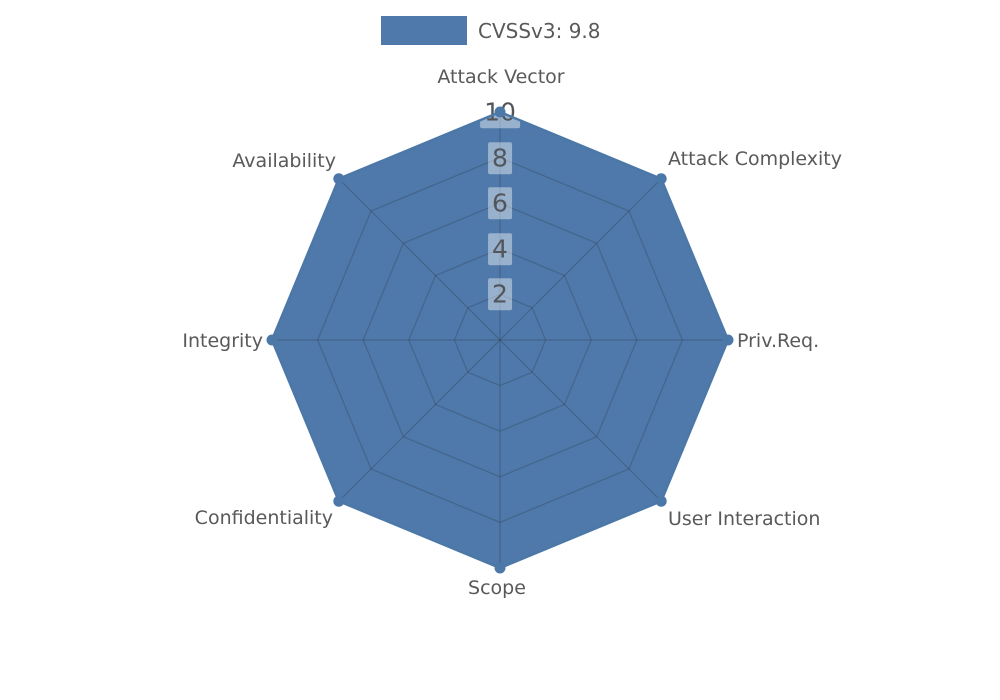 Image resolution: width=1000 pixels, height=700 pixels. What do you see at coordinates (539, 30) in the screenshot?
I see `legend-label: CVSSv3: 9.8` at bounding box center [539, 30].